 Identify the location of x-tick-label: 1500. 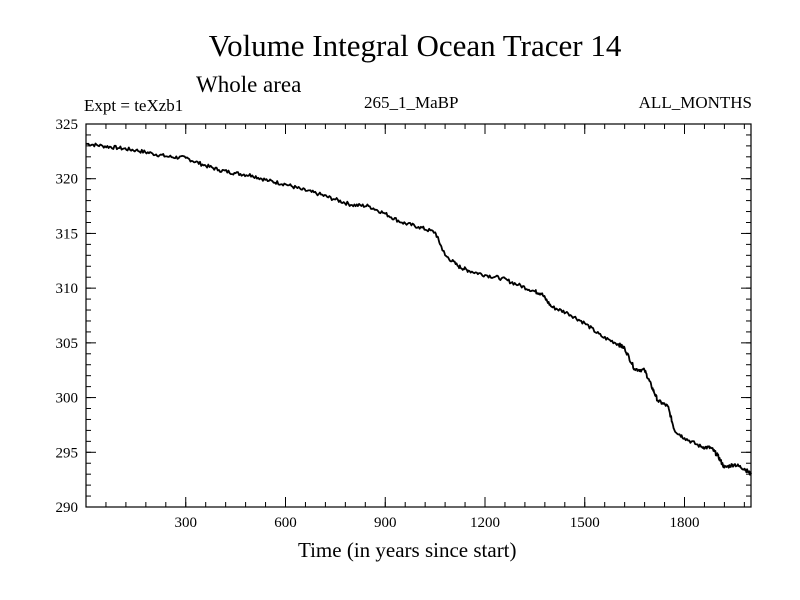
(585, 523).